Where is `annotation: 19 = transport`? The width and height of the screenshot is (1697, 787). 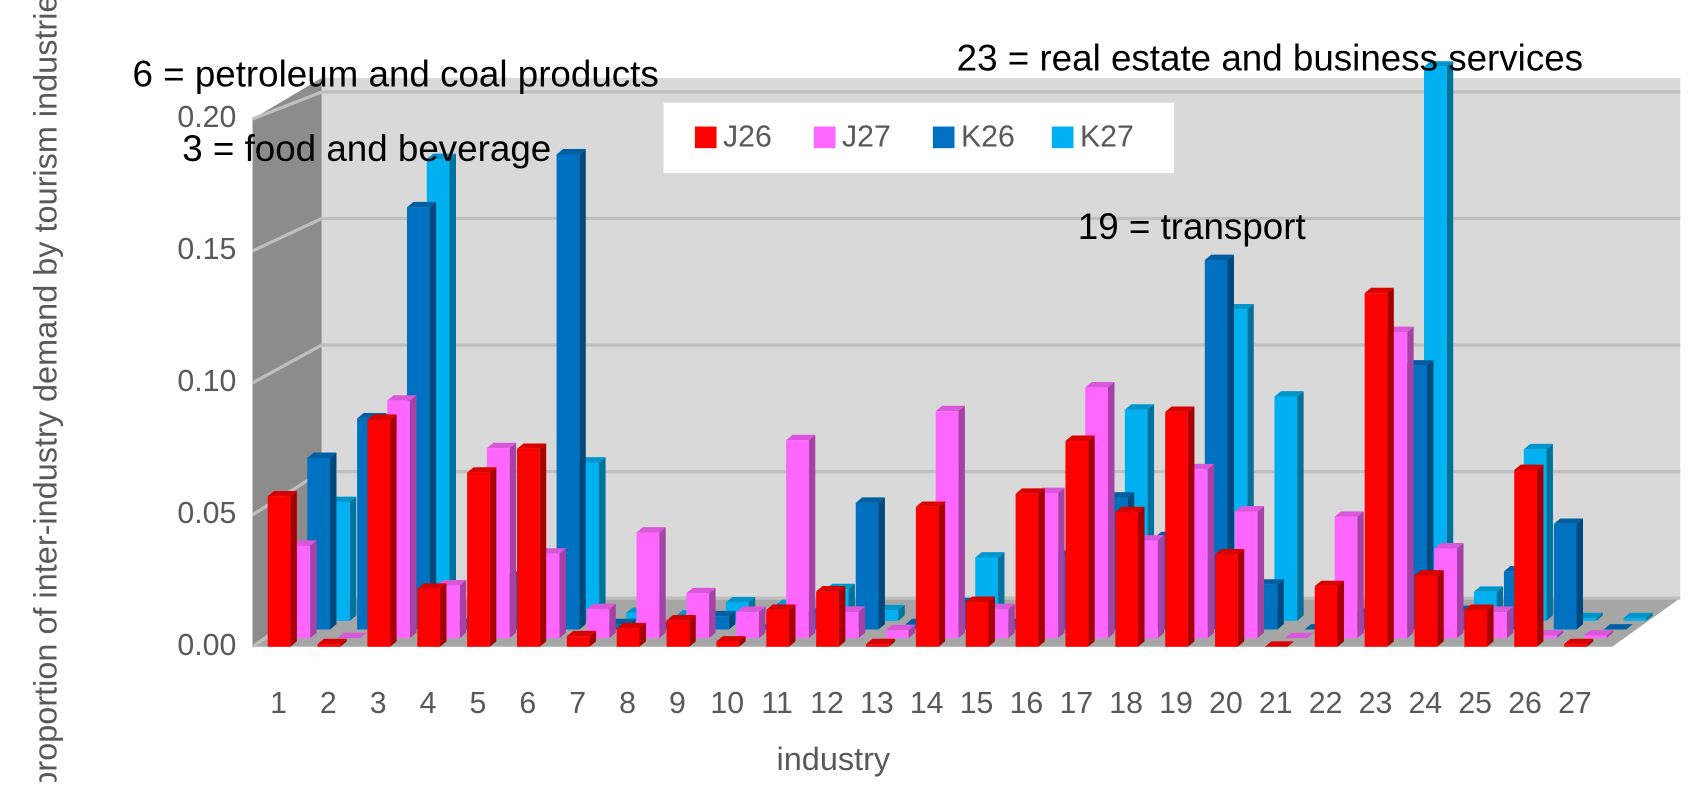
annotation: 19 = transport is located at coordinates (1192, 226).